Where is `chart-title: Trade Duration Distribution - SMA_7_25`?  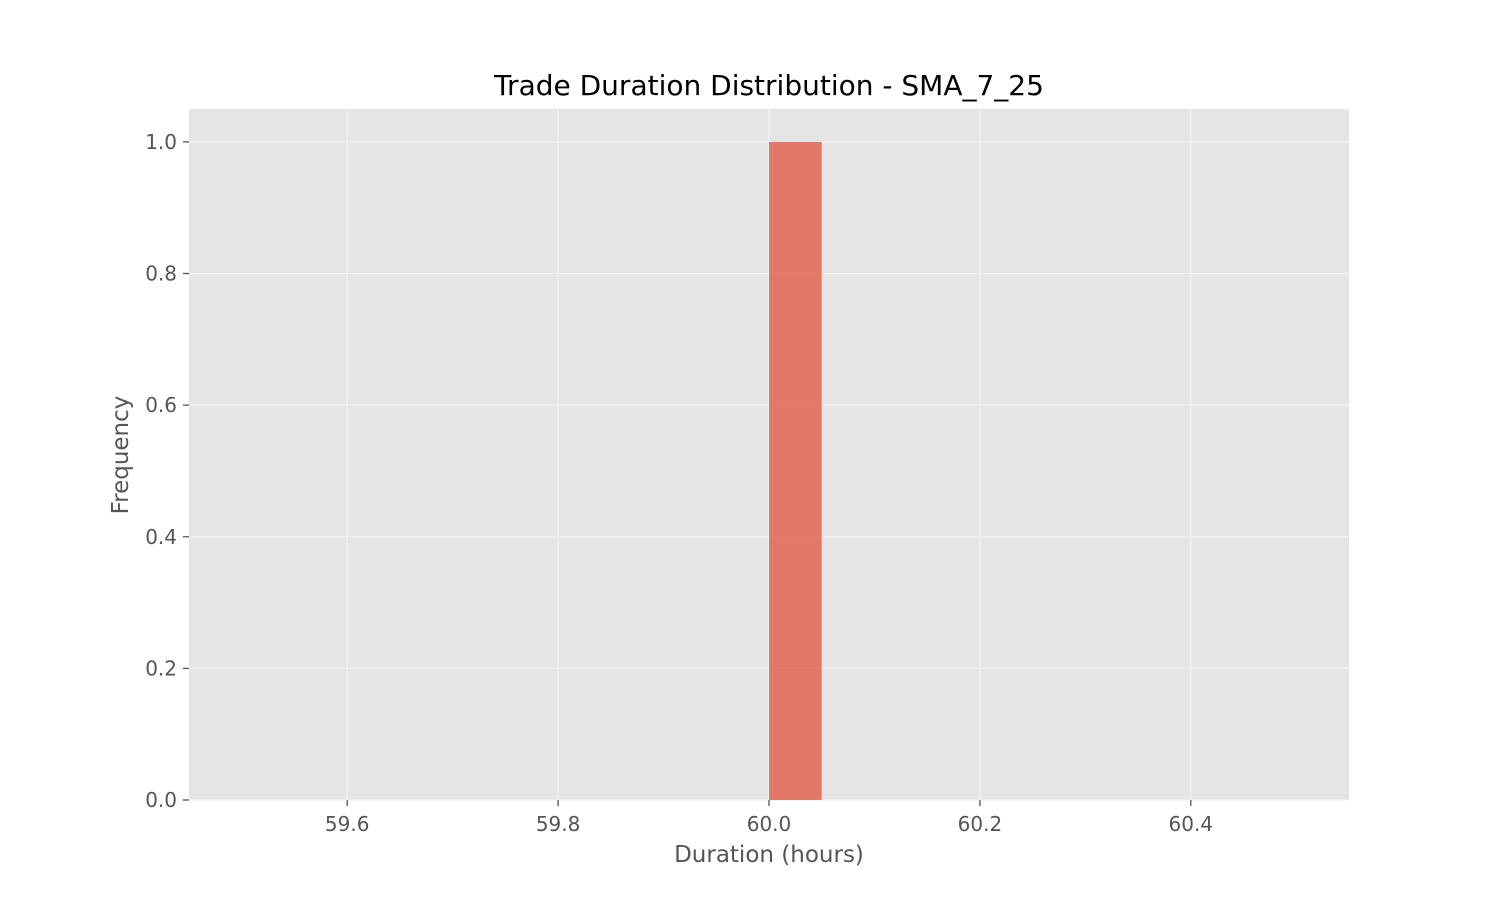
chart-title: Trade Duration Distribution - SMA_7_25 is located at coordinates (768, 85).